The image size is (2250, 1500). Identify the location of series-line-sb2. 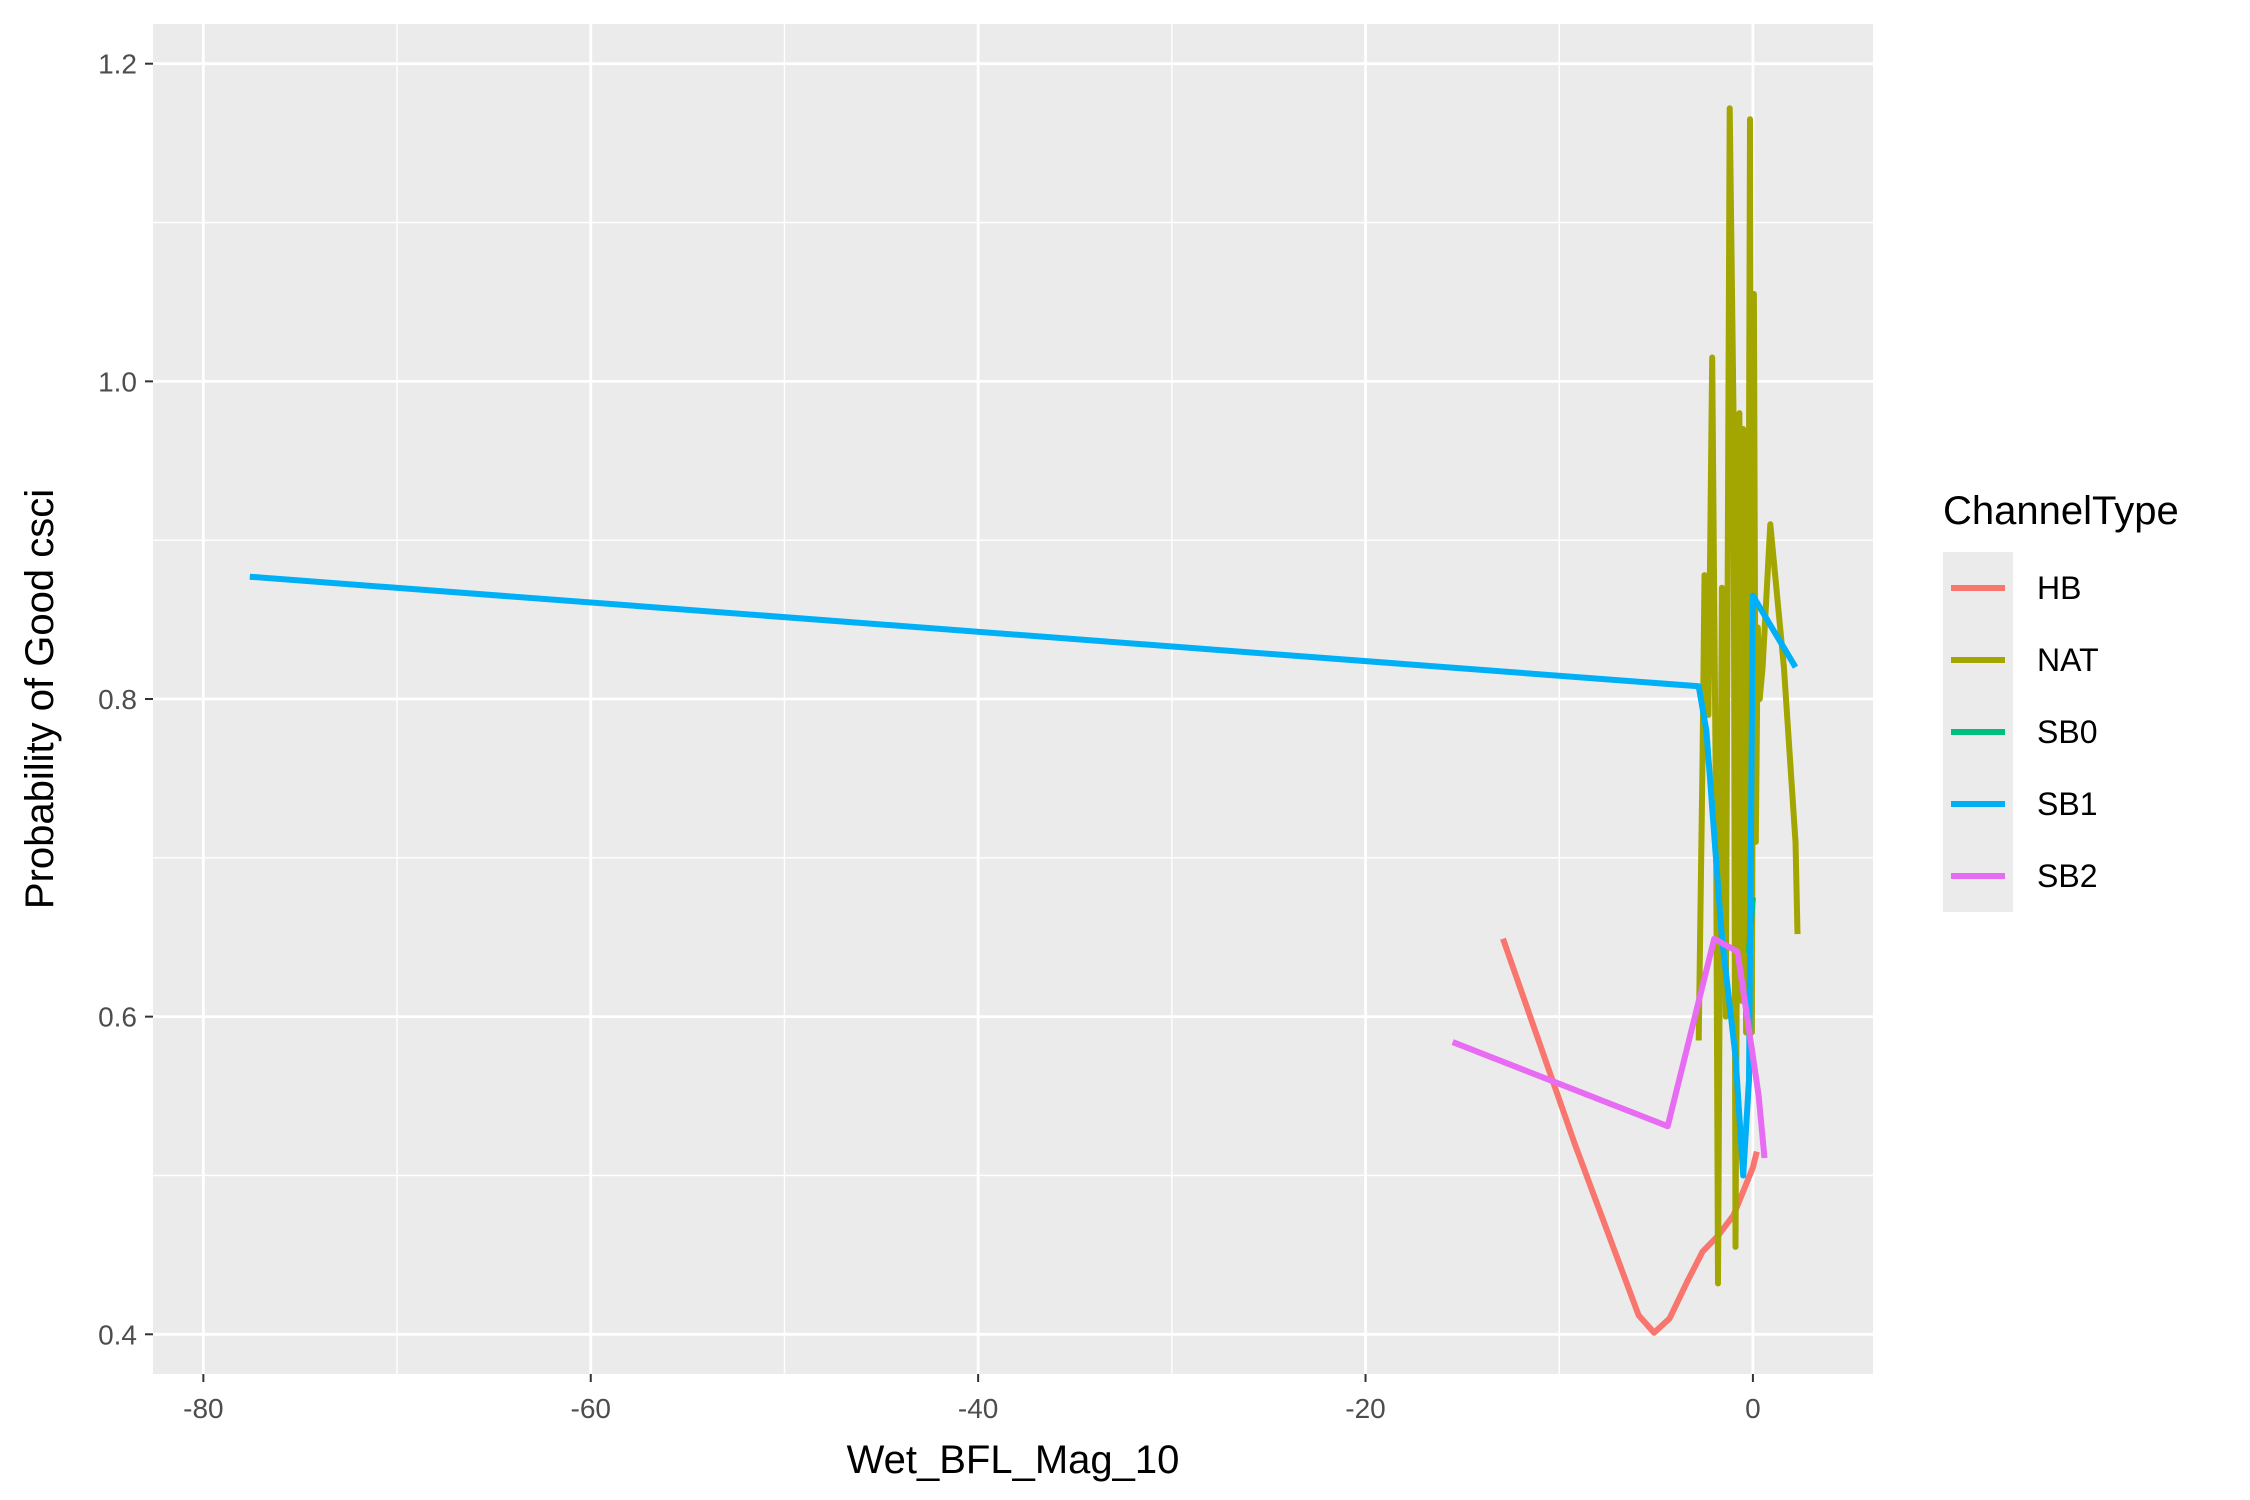
(1609, 1047).